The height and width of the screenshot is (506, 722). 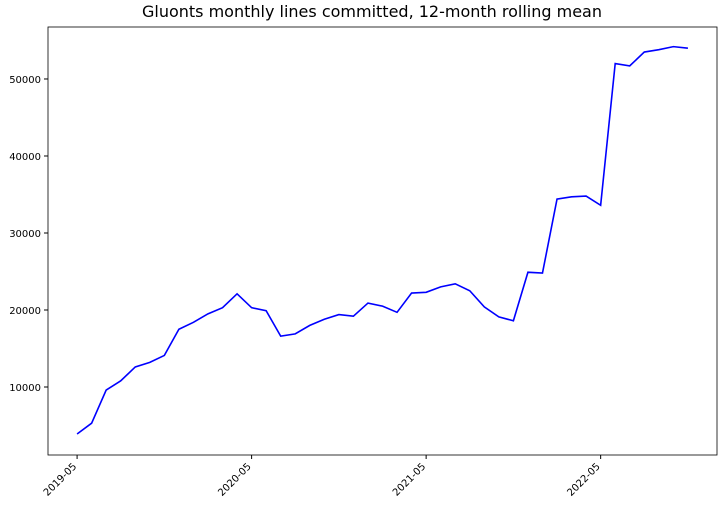 I want to click on y-tick-label: 20000, so click(x=25, y=311).